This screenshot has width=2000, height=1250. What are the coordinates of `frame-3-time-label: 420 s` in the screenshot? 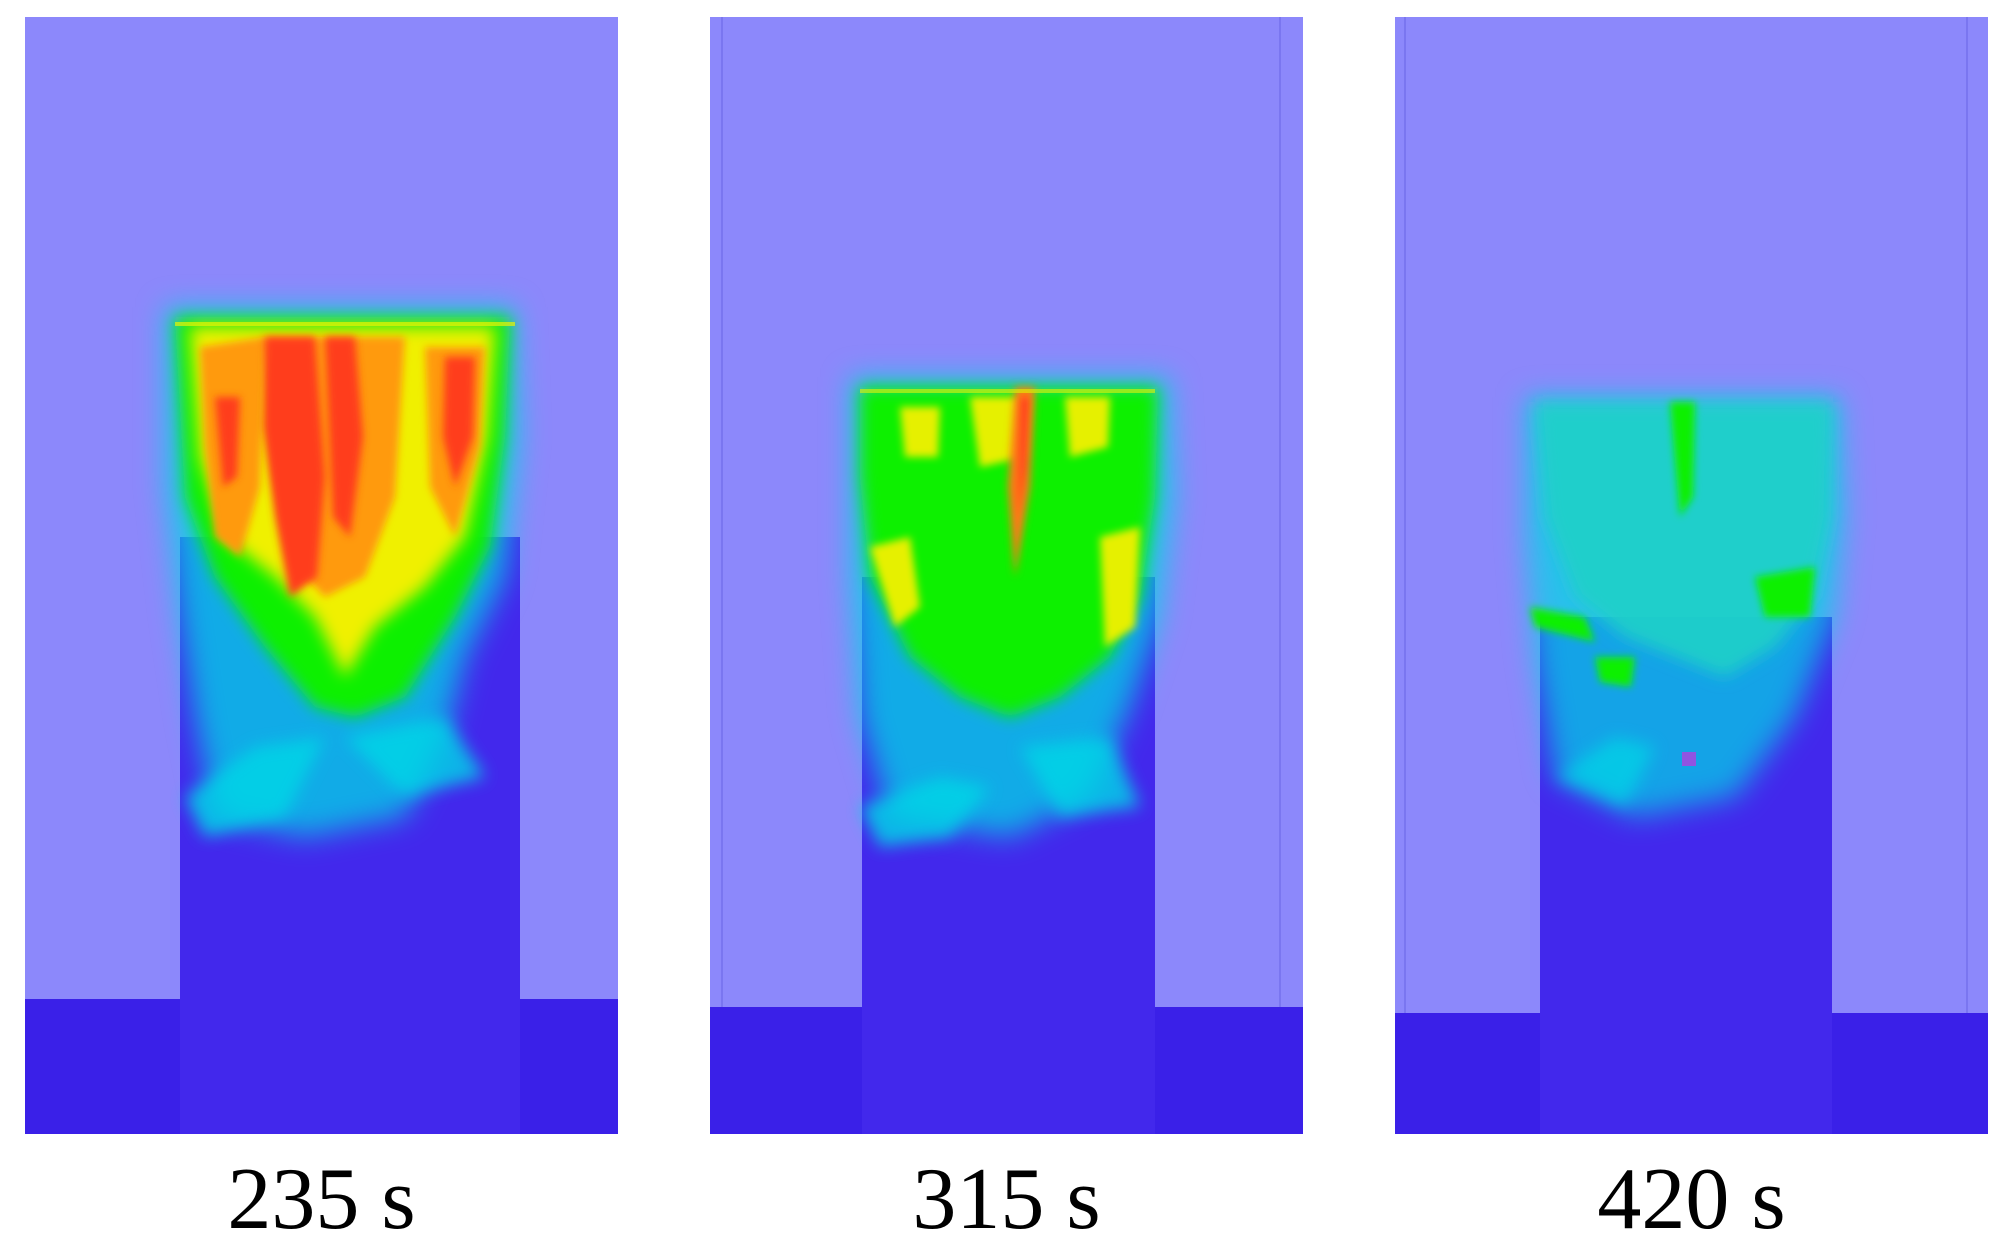 It's located at (1691, 1199).